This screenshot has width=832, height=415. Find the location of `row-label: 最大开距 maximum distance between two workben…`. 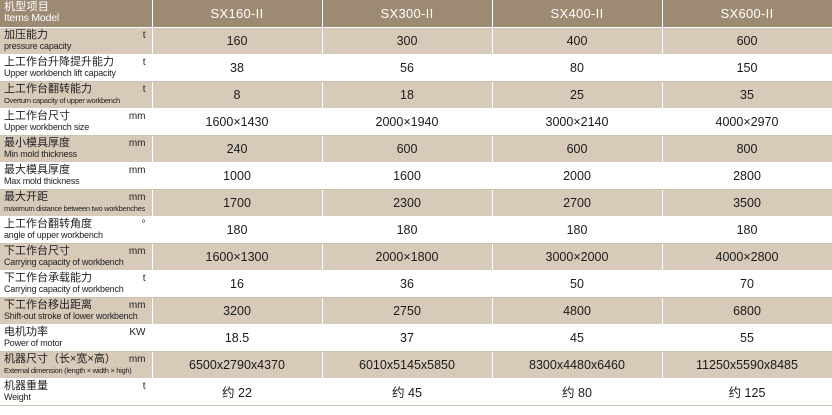

row-label: 最大开距 maximum distance between two workben… is located at coordinates (76, 203).